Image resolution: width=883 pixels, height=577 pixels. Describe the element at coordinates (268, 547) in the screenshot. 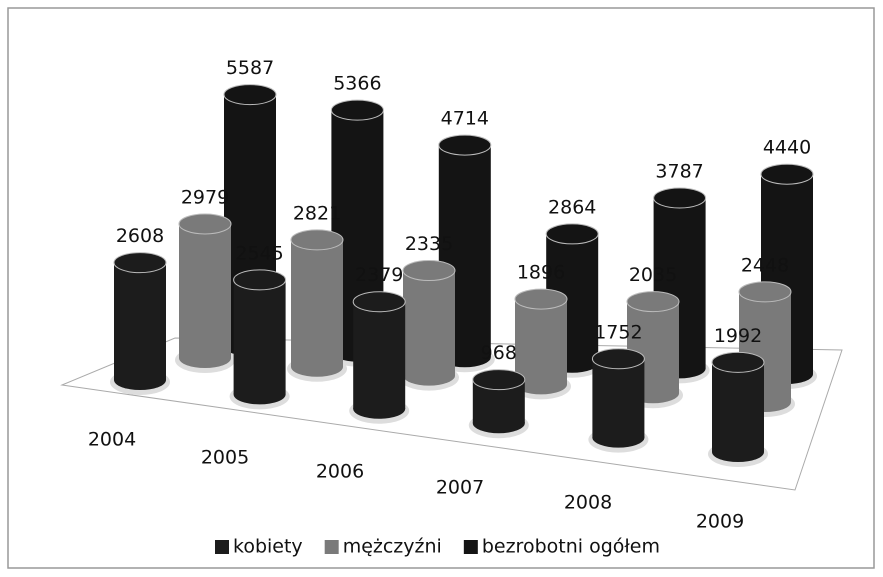

I see `legend-label: kobiety` at that location.